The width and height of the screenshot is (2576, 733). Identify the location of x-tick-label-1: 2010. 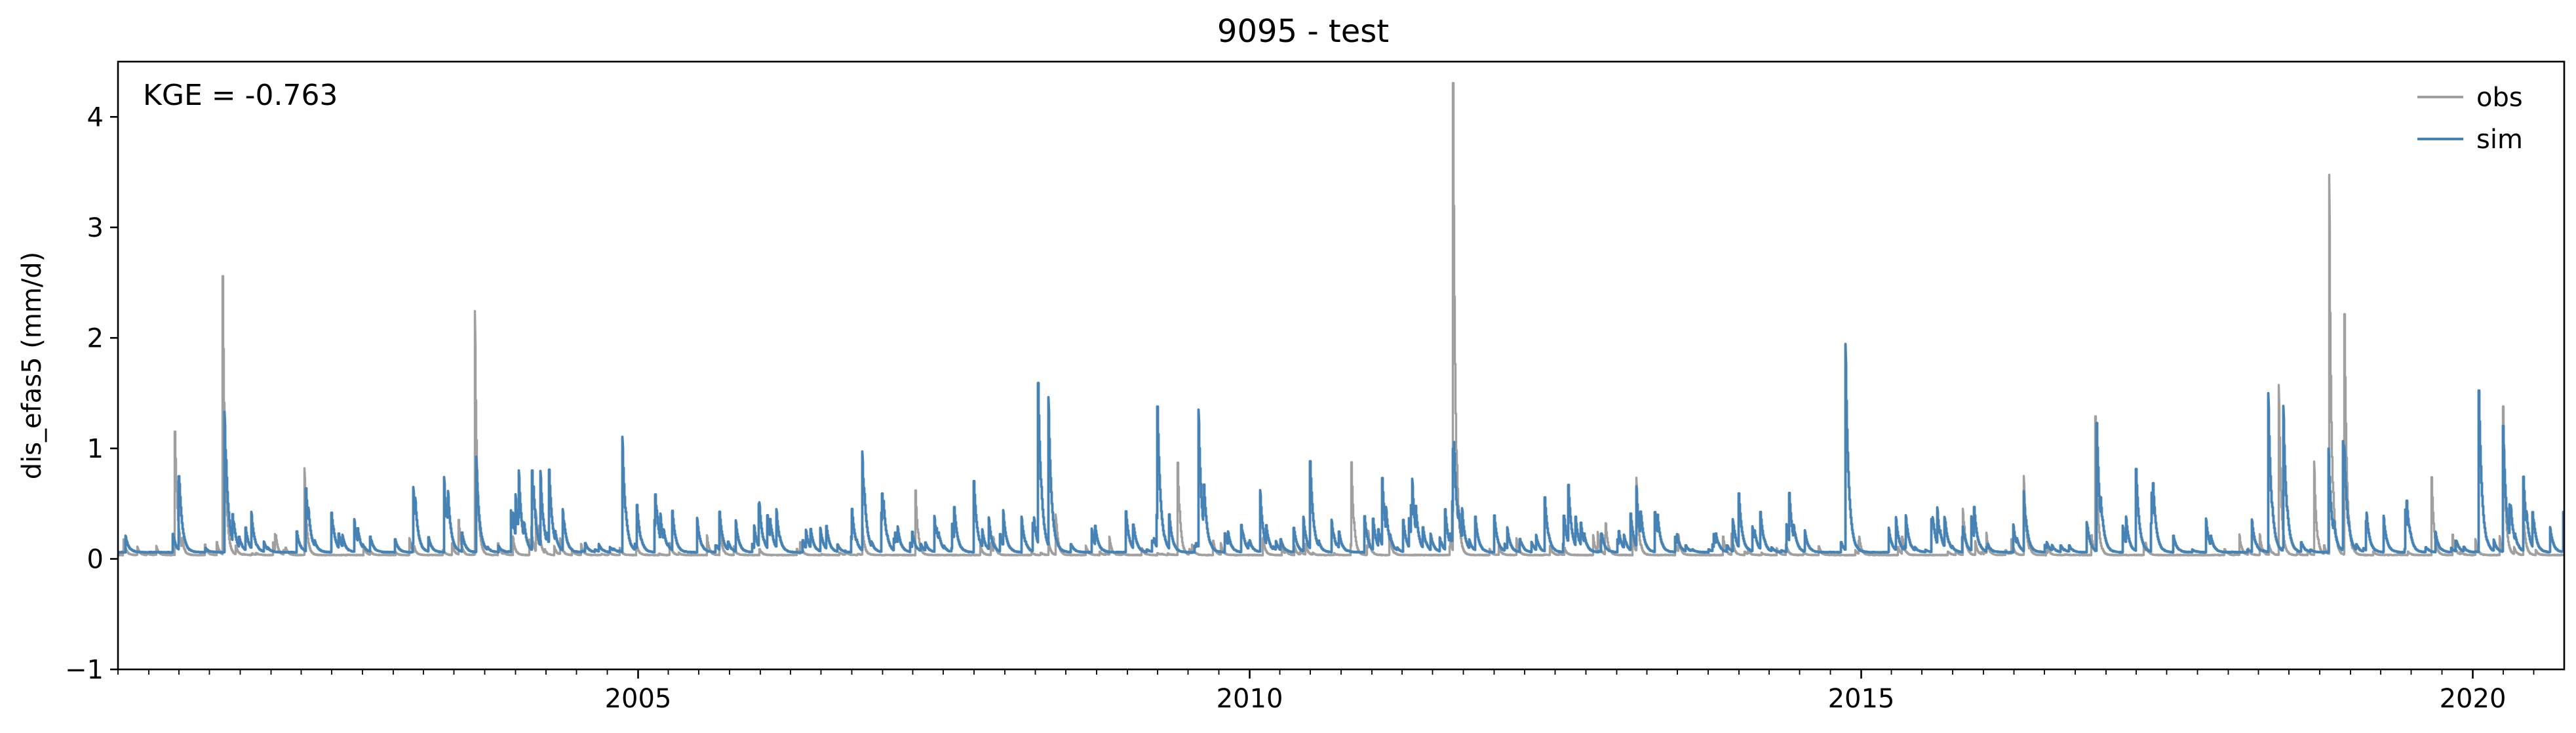
(1250, 699).